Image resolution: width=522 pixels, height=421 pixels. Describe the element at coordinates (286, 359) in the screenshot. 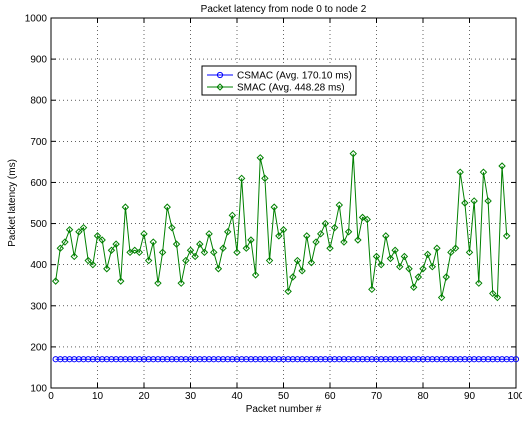

I see `series-csmac` at that location.